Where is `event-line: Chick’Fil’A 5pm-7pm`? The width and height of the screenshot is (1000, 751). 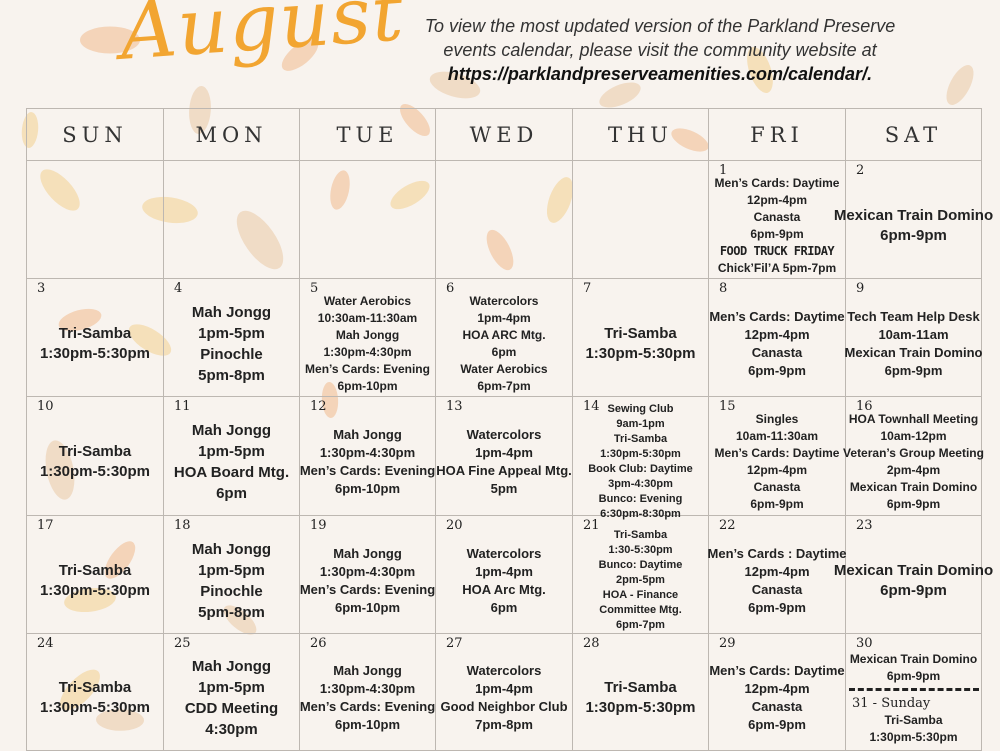 event-line: Chick’Fil’A 5pm-7pm is located at coordinates (777, 267).